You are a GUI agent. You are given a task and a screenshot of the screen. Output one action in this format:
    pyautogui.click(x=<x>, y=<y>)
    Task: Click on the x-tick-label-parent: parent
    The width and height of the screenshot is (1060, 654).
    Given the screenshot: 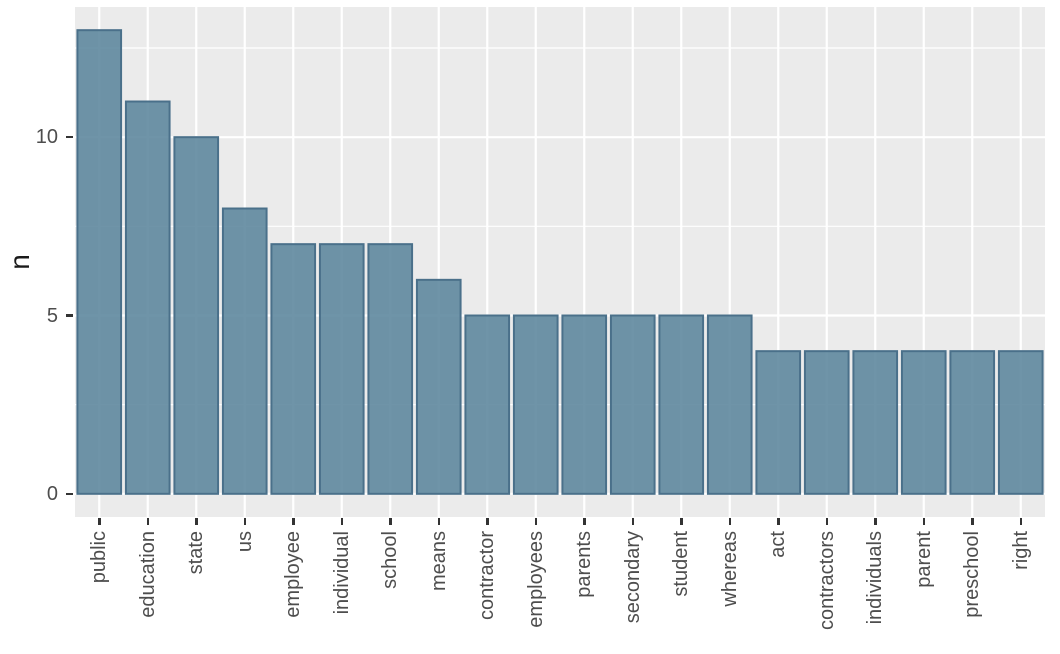 What is the action you would take?
    pyautogui.click(x=923, y=559)
    